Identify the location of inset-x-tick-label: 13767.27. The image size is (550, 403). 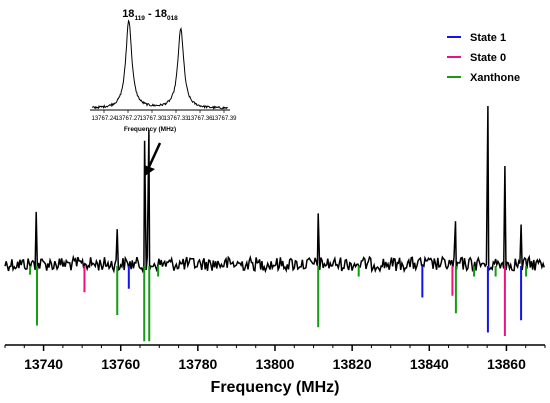
(128, 119).